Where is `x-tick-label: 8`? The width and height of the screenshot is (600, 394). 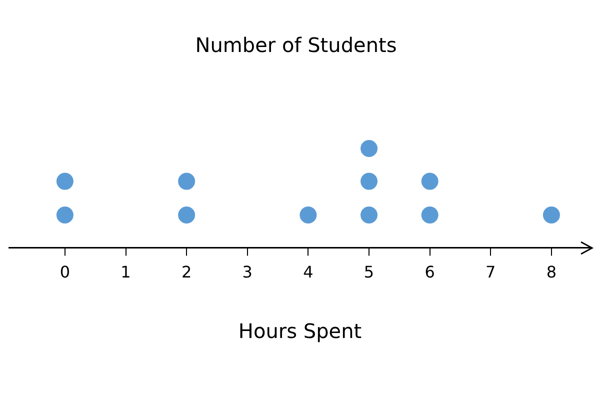
x-tick-label: 8 is located at coordinates (551, 272).